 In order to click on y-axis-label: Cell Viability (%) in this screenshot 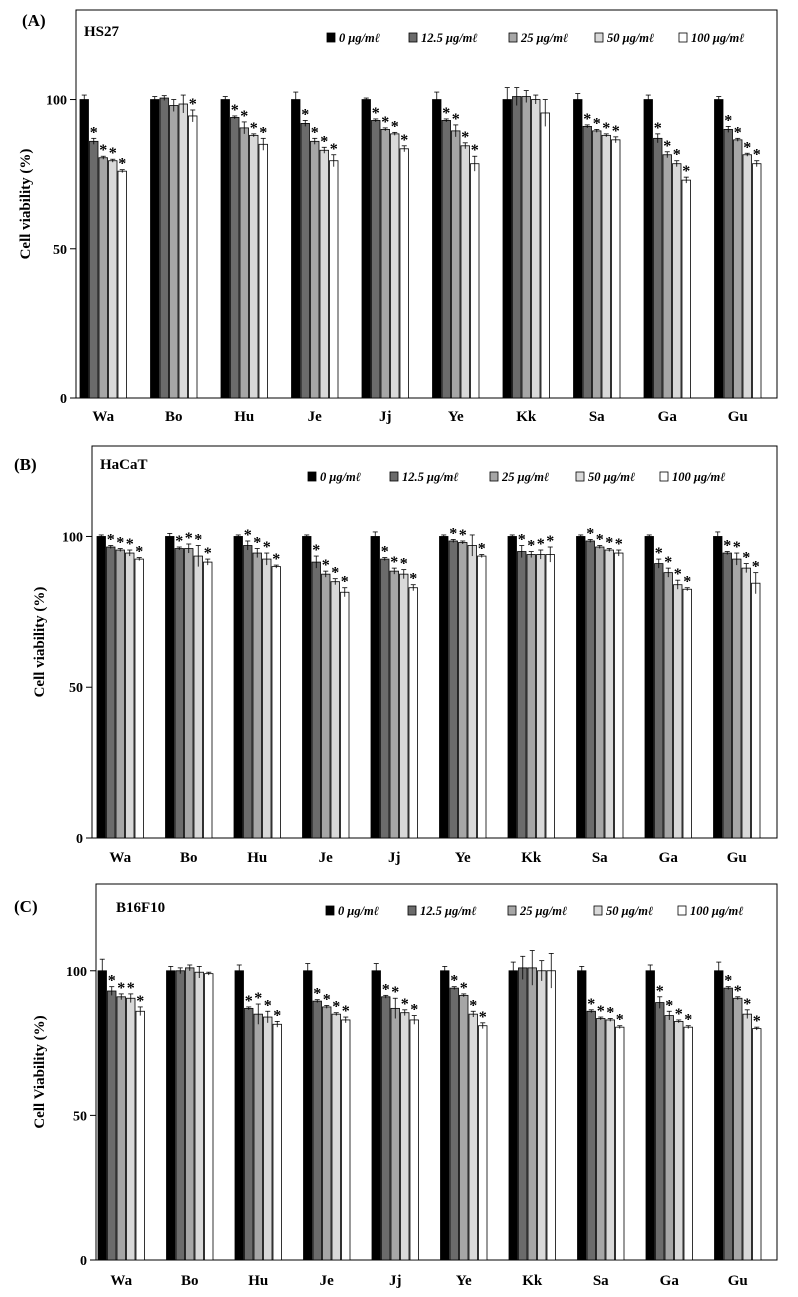, I will do `click(40, 1071)`.